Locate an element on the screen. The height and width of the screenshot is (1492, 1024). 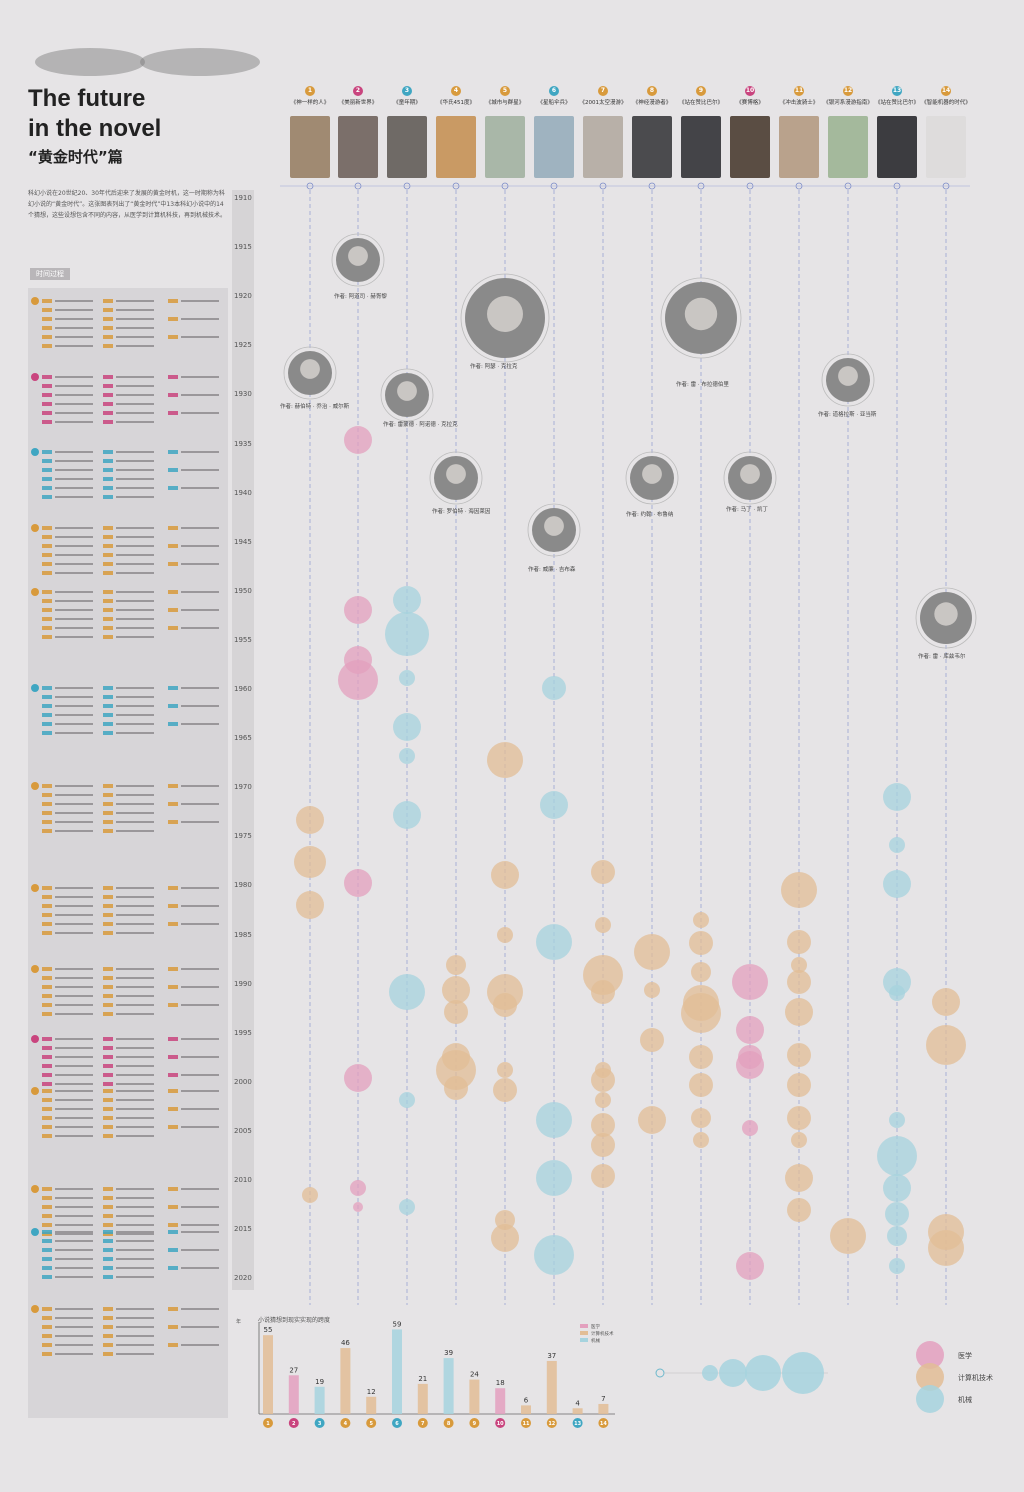
year-tick-label: 1955 is located at coordinates (243, 639).